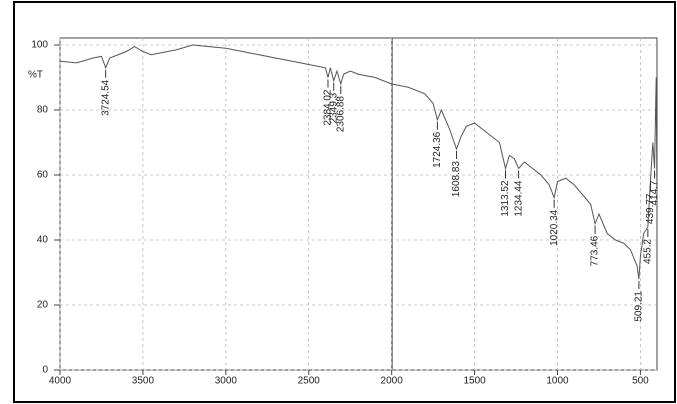 This screenshot has height=404, width=677. What do you see at coordinates (474, 381) in the screenshot?
I see `x-tick-label: 1500` at bounding box center [474, 381].